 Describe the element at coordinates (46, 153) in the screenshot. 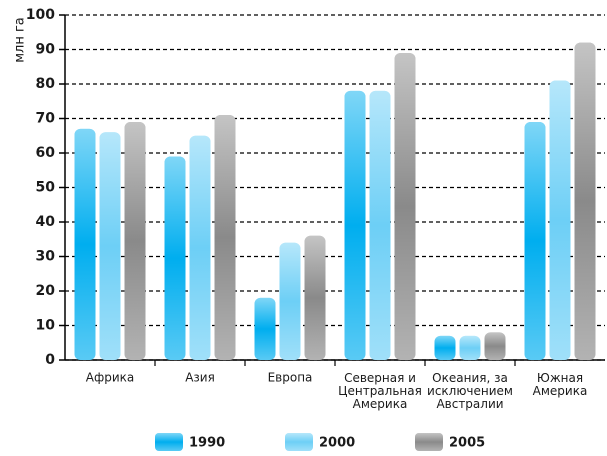

I see `y-tick-label: 60` at that location.